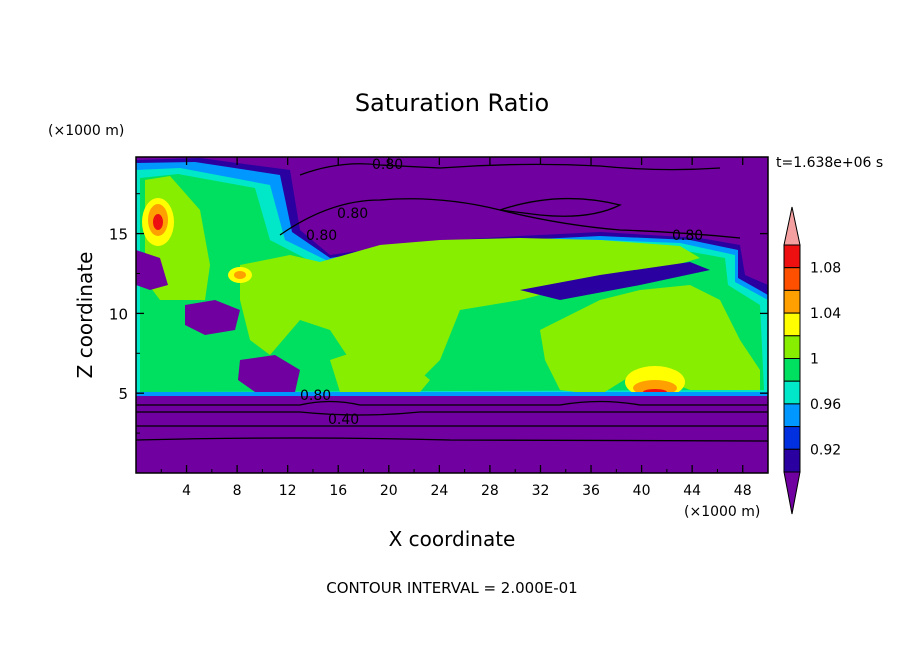 Image resolution: width=904 pixels, height=654 pixels. Describe the element at coordinates (118, 314) in the screenshot. I see `y-tick-label: 10` at that location.